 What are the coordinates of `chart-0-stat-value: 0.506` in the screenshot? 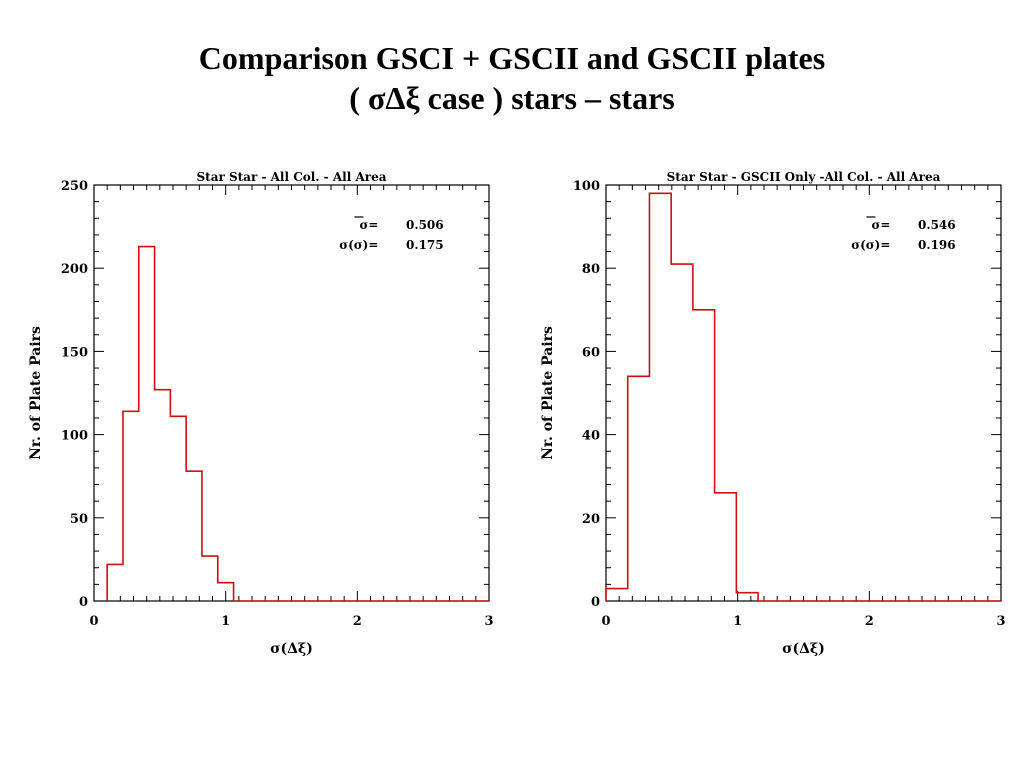 It's located at (425, 225).